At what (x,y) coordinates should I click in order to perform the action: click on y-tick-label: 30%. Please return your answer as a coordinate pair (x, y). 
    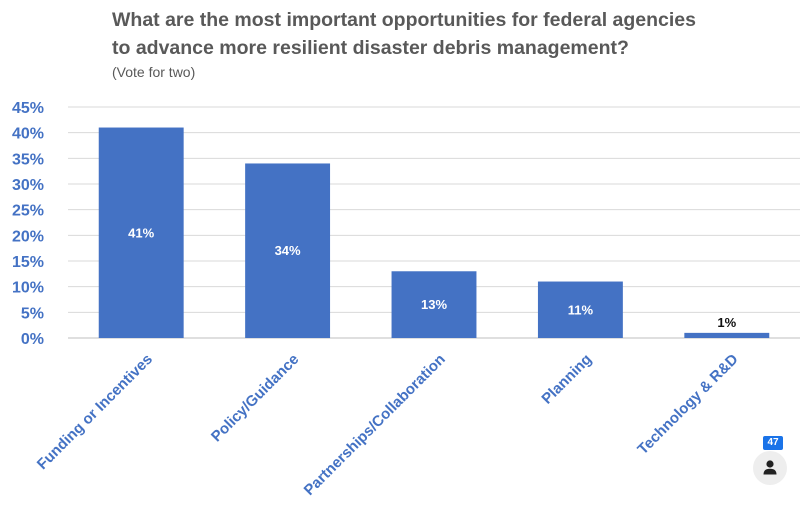
    Looking at the image, I should click on (28, 185).